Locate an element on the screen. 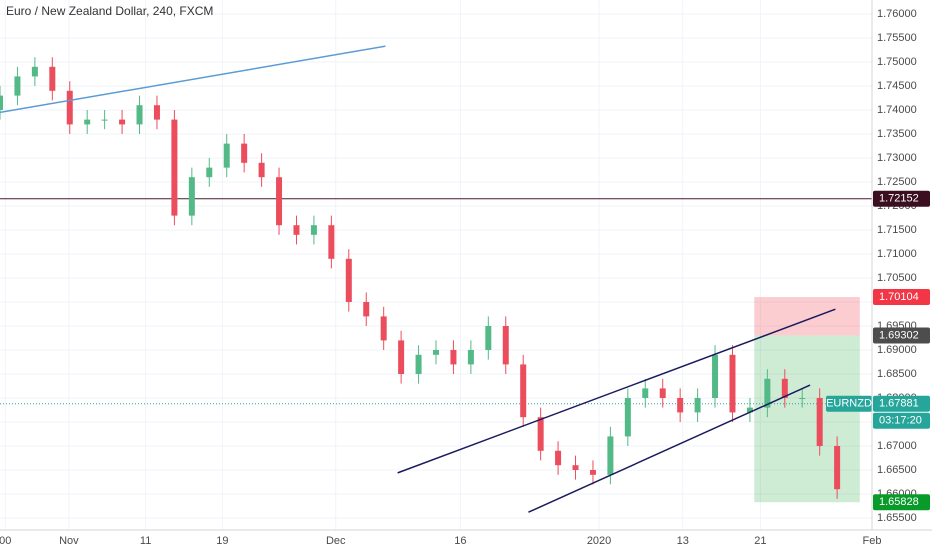 This screenshot has height=550, width=932. y-tick-label: 1.75000 is located at coordinates (897, 62).